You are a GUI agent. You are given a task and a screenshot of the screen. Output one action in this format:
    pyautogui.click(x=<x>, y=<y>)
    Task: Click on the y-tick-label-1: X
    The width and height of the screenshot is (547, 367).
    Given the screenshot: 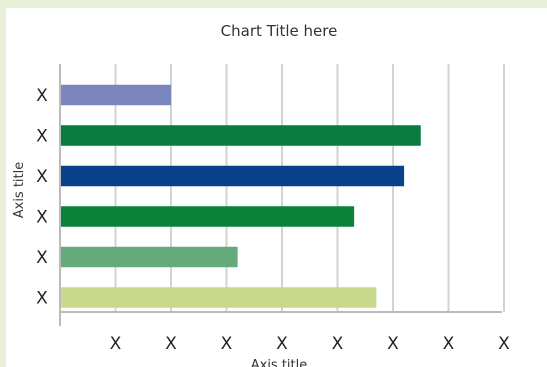 What is the action you would take?
    pyautogui.click(x=42, y=96)
    